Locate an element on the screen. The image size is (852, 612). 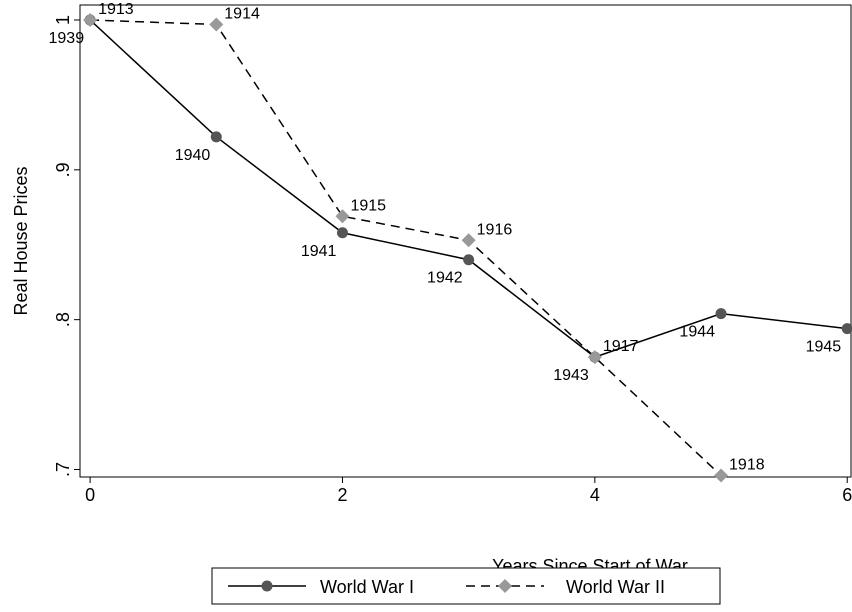
y-tick-label: .9 is located at coordinates (63, 169).